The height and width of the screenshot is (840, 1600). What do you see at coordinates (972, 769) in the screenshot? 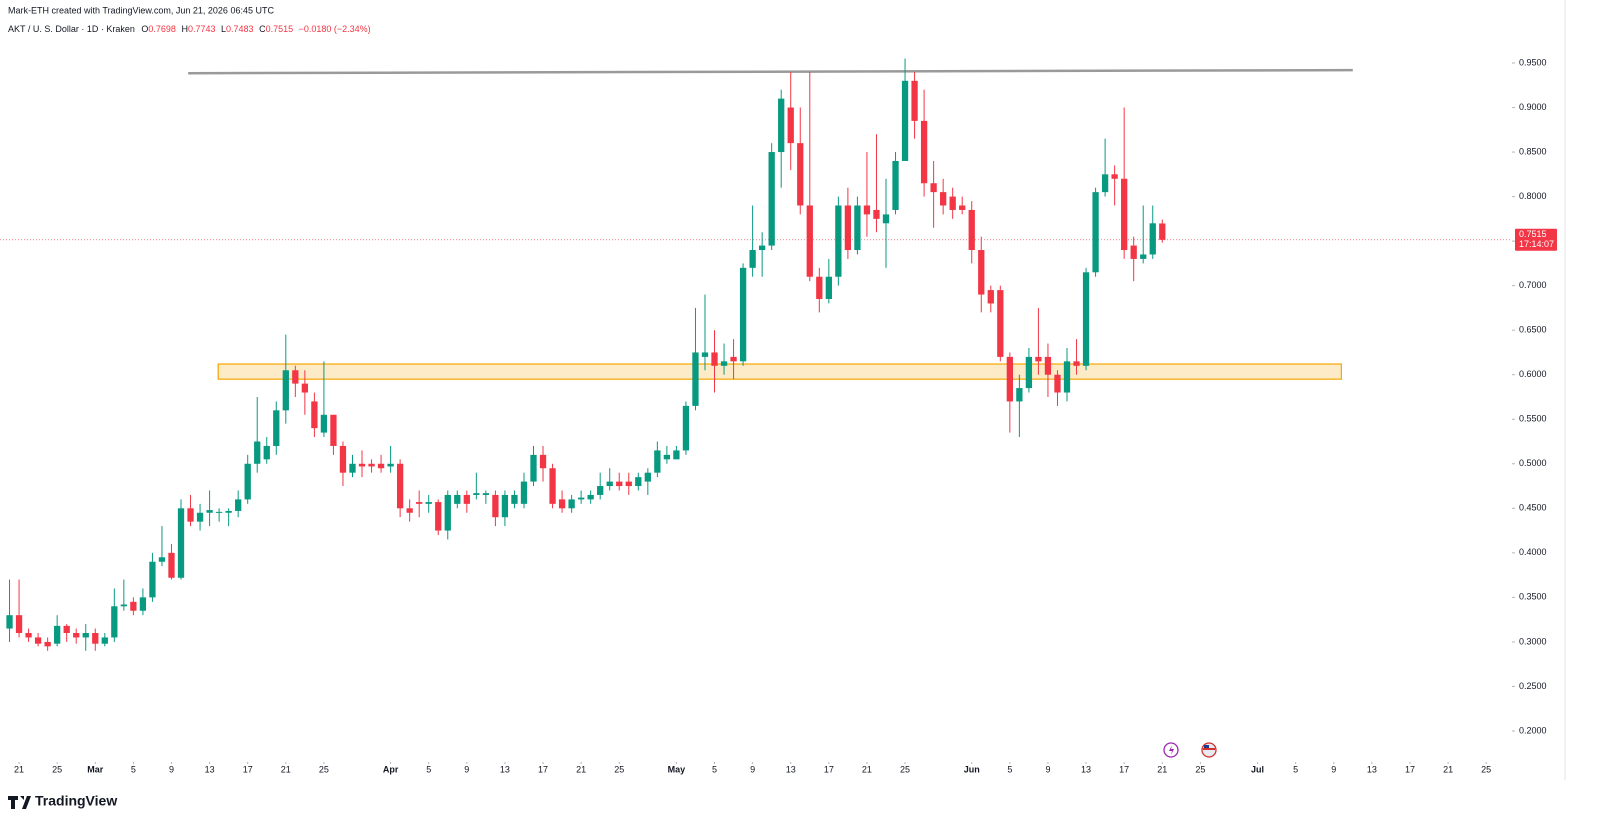
I see `x-tick-label: Jun` at bounding box center [972, 769].